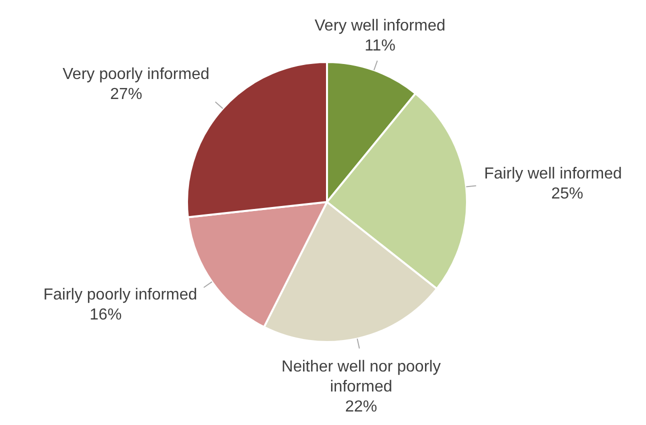 The width and height of the screenshot is (646, 425). Describe the element at coordinates (380, 45) in the screenshot. I see `data-label: 11%` at that location.